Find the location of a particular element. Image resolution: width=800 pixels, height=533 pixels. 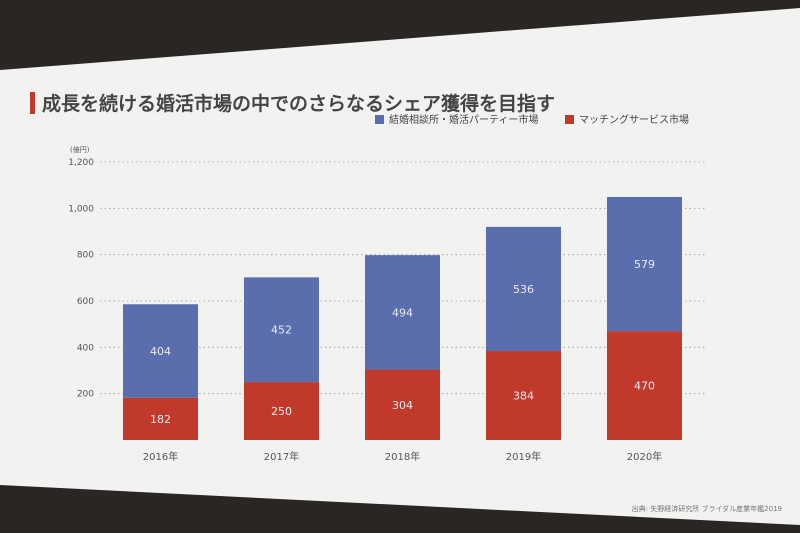

y-tick-label: 1,200 is located at coordinates (81, 163).